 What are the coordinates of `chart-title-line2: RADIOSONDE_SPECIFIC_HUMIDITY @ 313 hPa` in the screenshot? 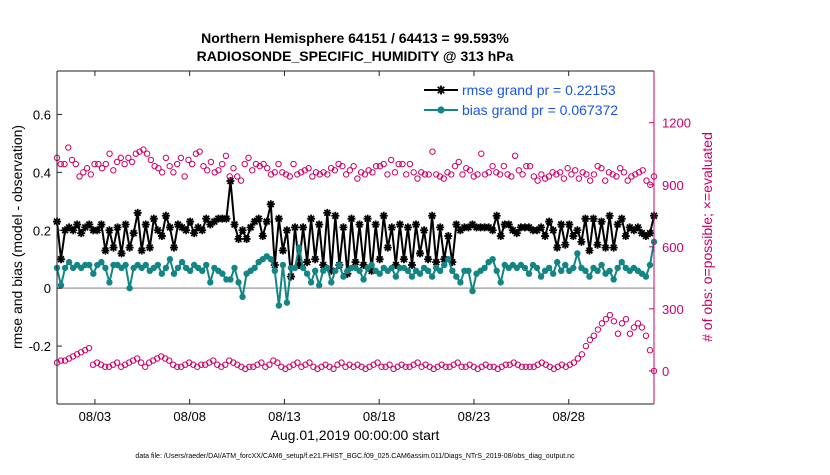 It's located at (355, 56).